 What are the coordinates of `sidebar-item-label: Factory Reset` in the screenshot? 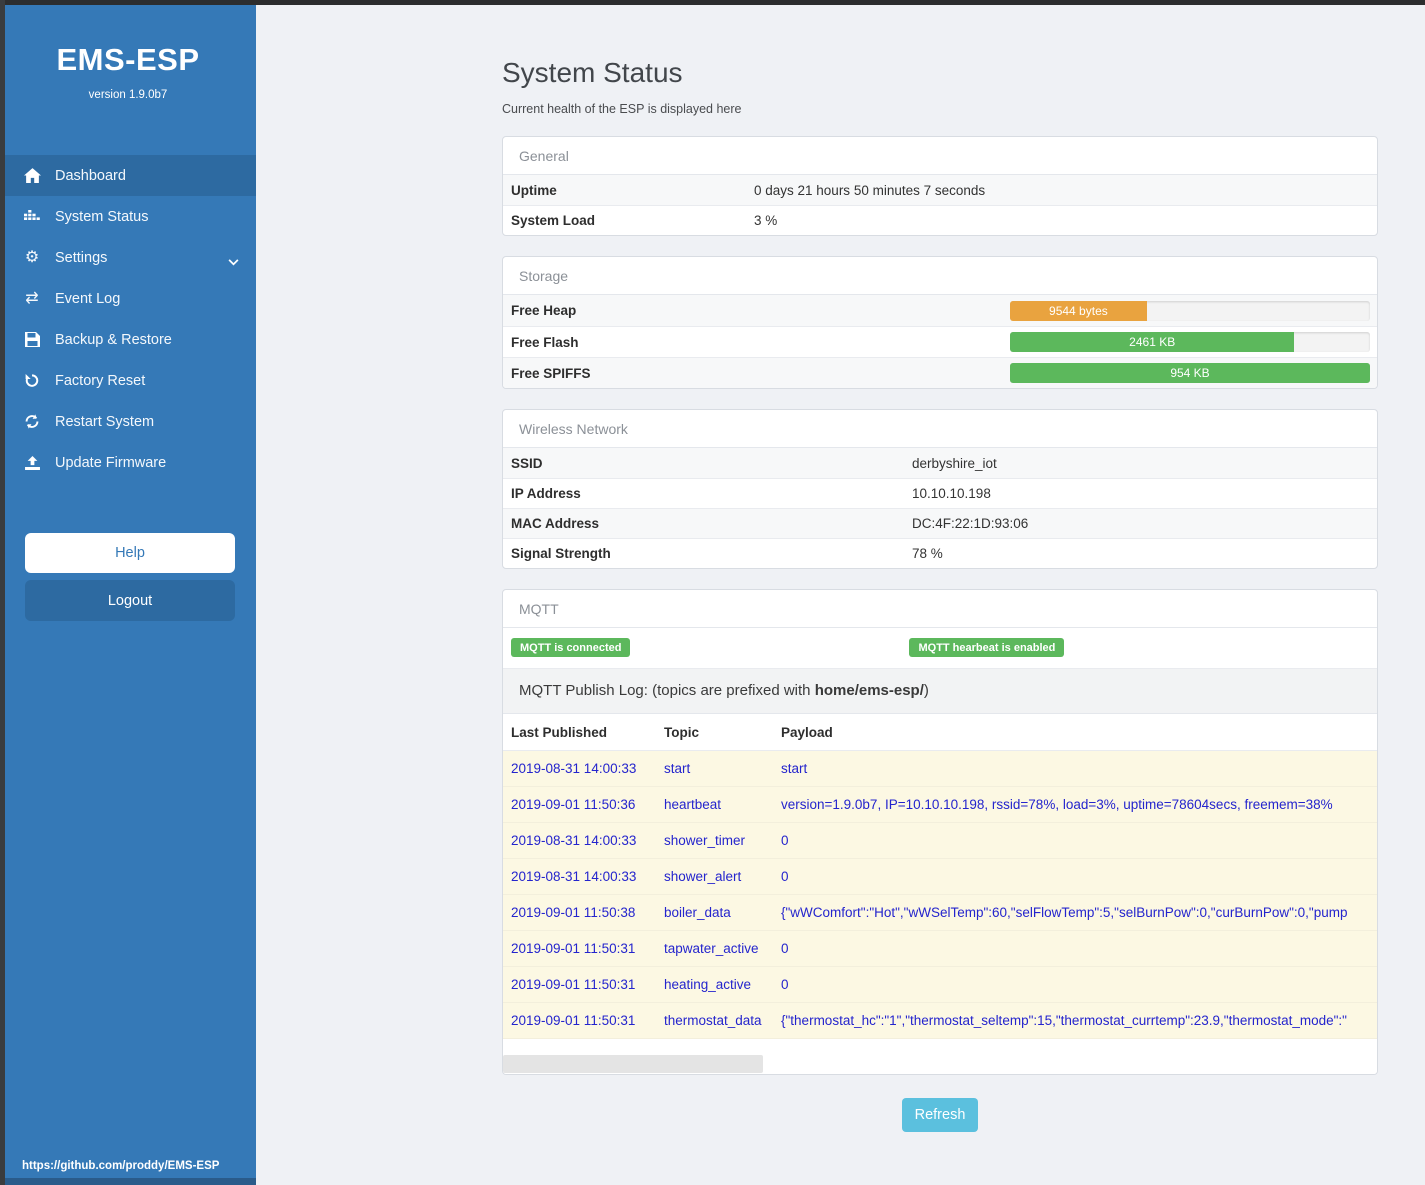 It's located at (100, 380).